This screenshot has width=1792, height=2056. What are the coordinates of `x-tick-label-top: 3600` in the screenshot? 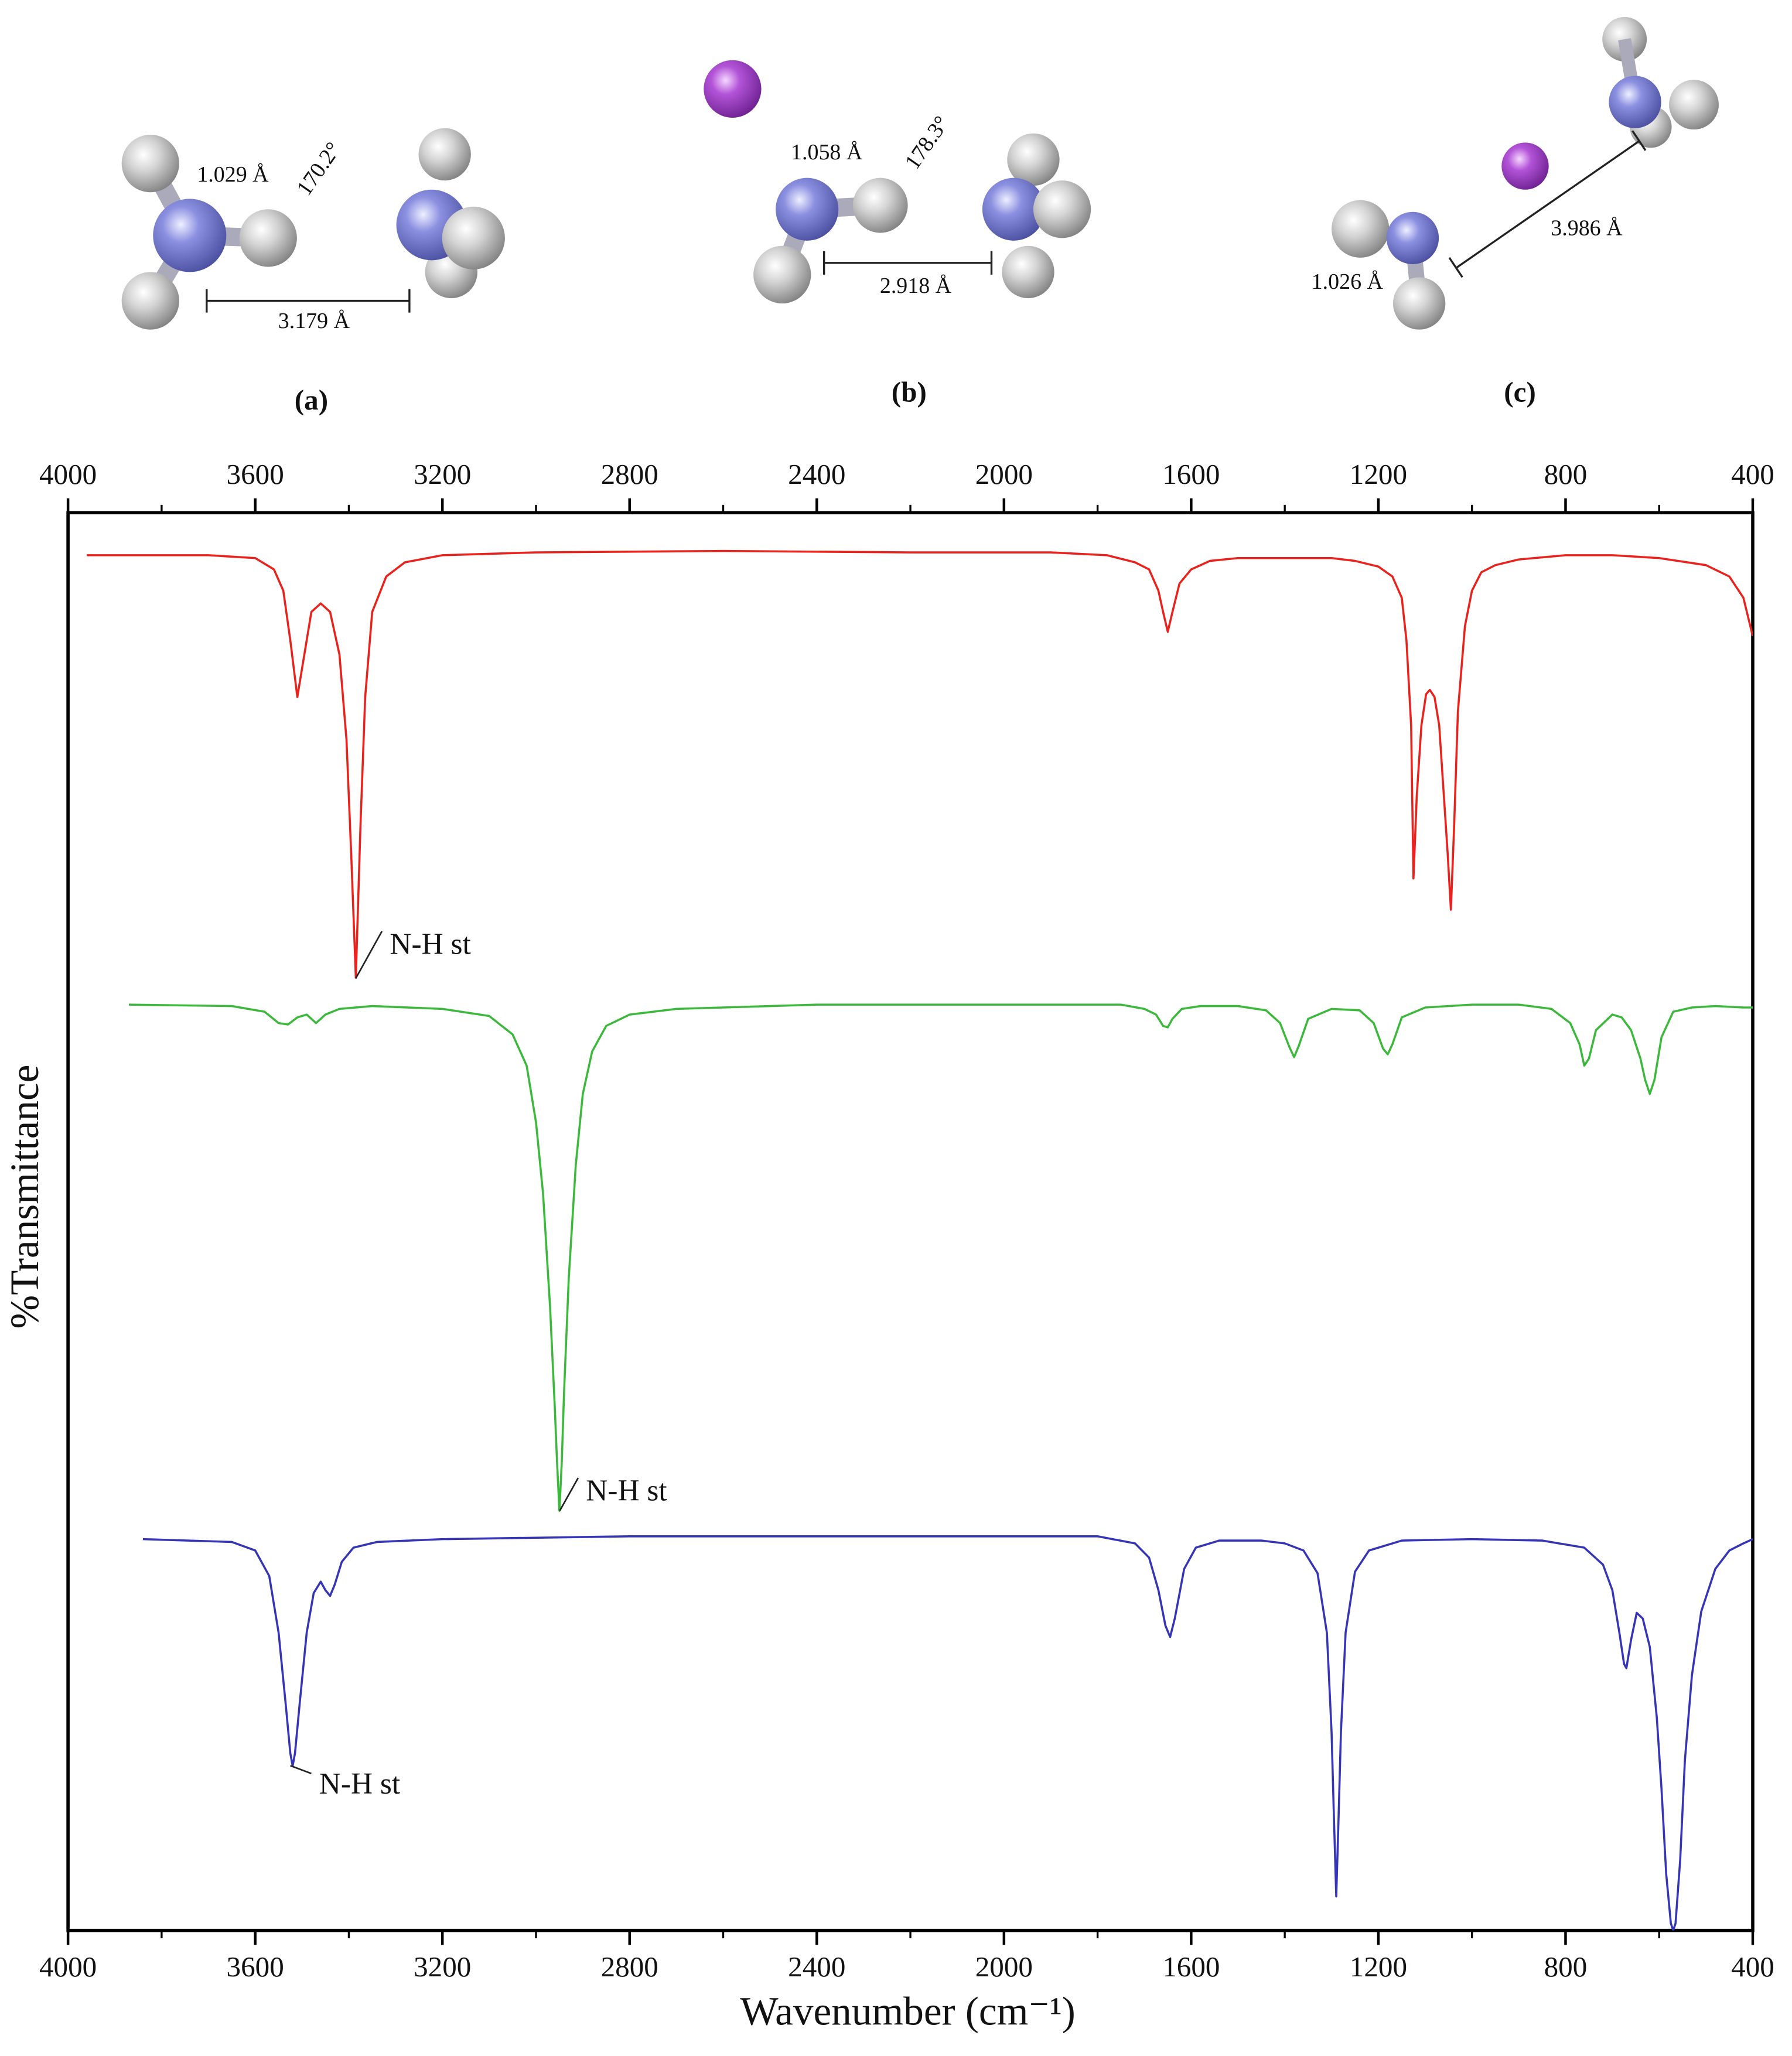 It's located at (255, 474).